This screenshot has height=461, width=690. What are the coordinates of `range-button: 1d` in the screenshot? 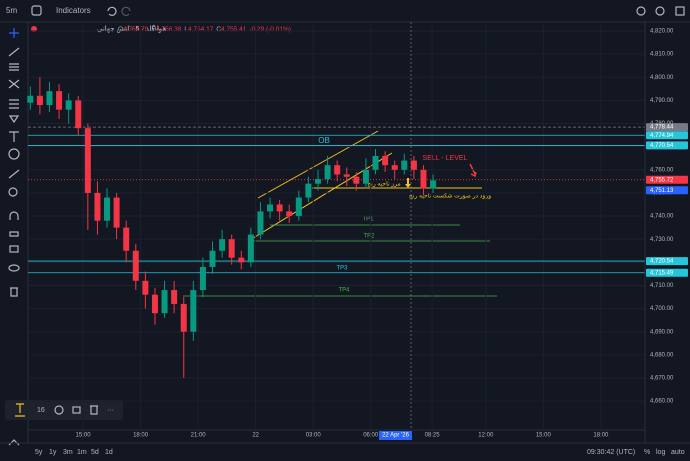 It's located at (109, 452).